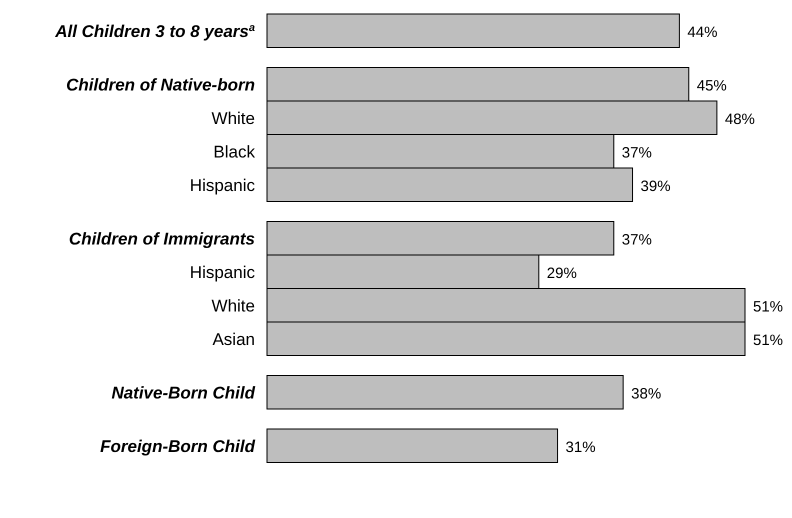 Image resolution: width=792 pixels, height=518 pixels. I want to click on data-label: 29%, so click(561, 273).